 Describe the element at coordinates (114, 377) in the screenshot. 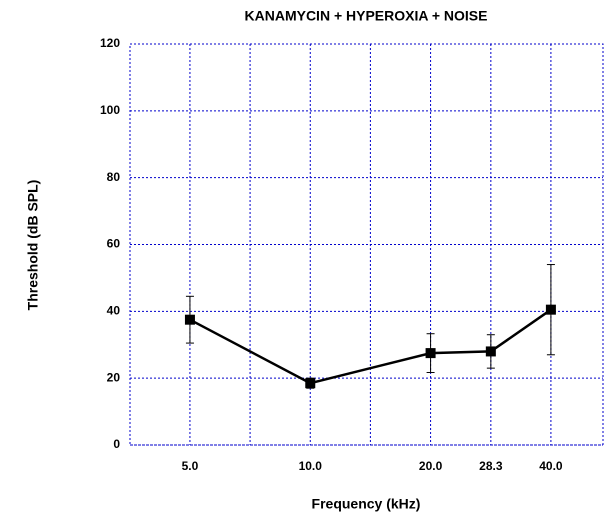

I see `y-tick-label: 20` at that location.